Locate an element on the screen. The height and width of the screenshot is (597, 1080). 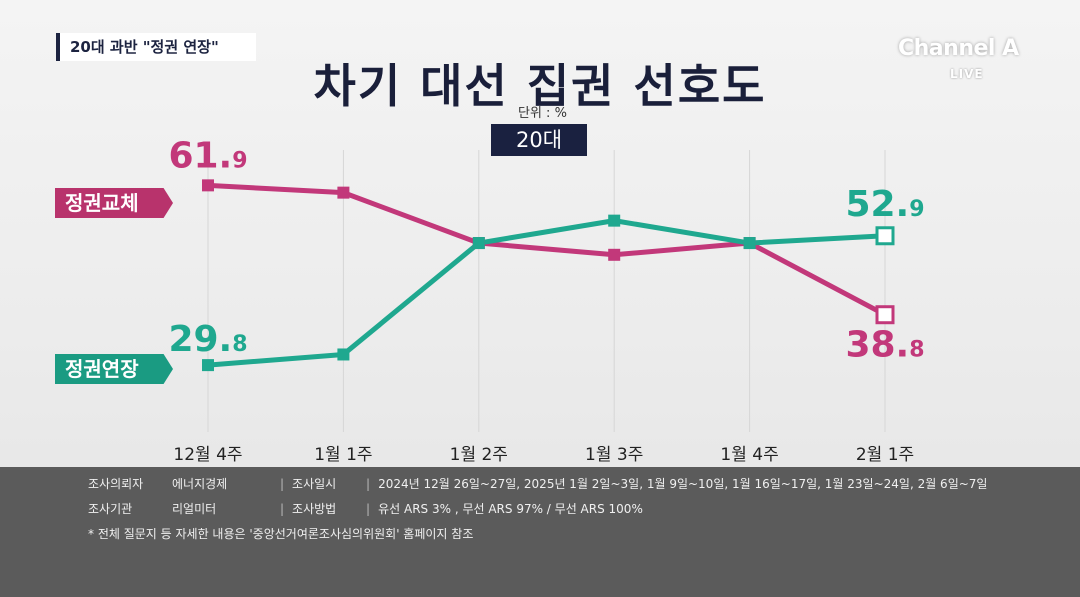
x-tick-label: 1월 1주 is located at coordinates (343, 455).